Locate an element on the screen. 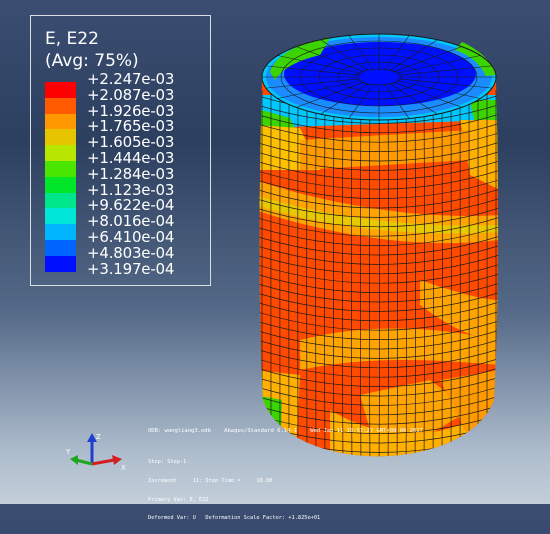  legend-value: +2.087e-03 is located at coordinates (131, 94).